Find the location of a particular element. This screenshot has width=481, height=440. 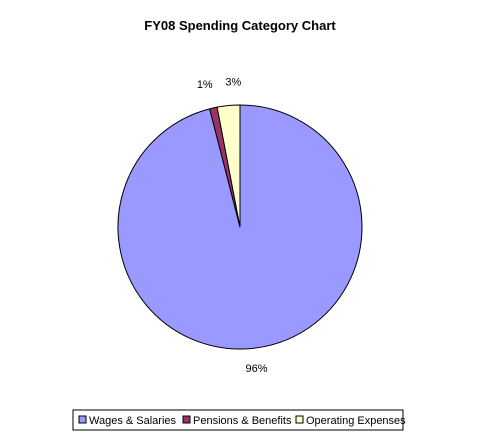

legend-label-wages-salaries: Wages & Salaries is located at coordinates (133, 421).